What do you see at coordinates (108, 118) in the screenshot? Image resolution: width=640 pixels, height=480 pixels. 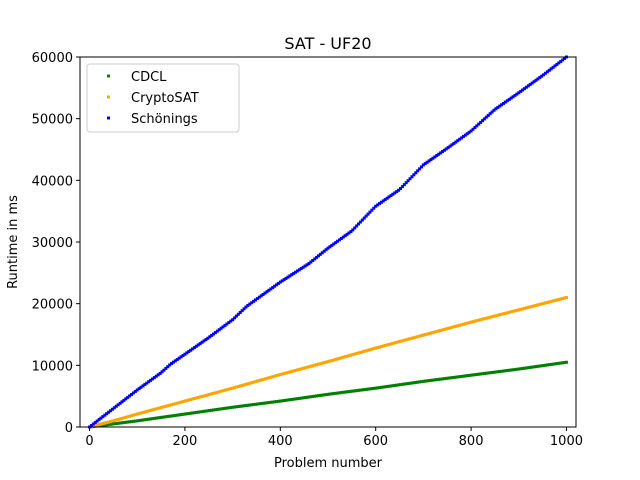 I see `legend-marker` at bounding box center [108, 118].